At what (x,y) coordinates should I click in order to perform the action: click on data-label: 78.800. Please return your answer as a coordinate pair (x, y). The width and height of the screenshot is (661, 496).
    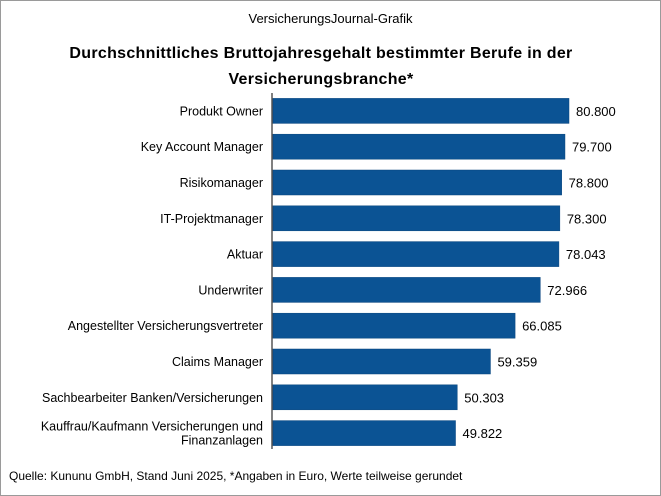
    Looking at the image, I should click on (589, 183).